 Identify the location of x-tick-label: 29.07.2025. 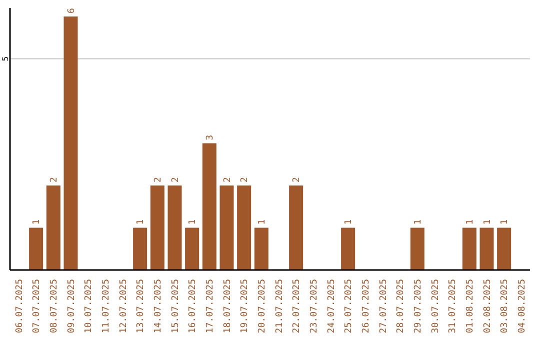
(418, 306).